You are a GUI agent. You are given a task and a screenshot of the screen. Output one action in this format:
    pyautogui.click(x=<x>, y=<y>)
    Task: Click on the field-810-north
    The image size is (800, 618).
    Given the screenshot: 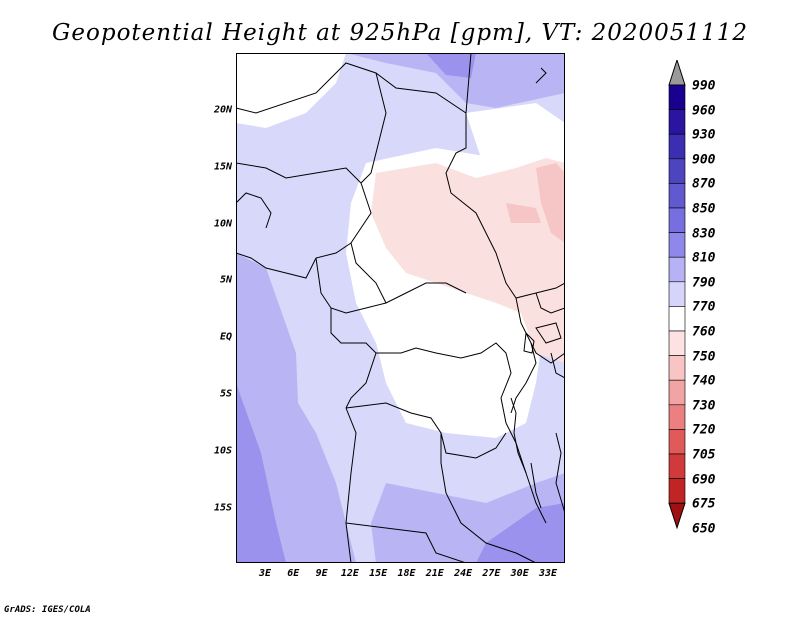 What is the action you would take?
    pyautogui.click(x=451, y=65)
    